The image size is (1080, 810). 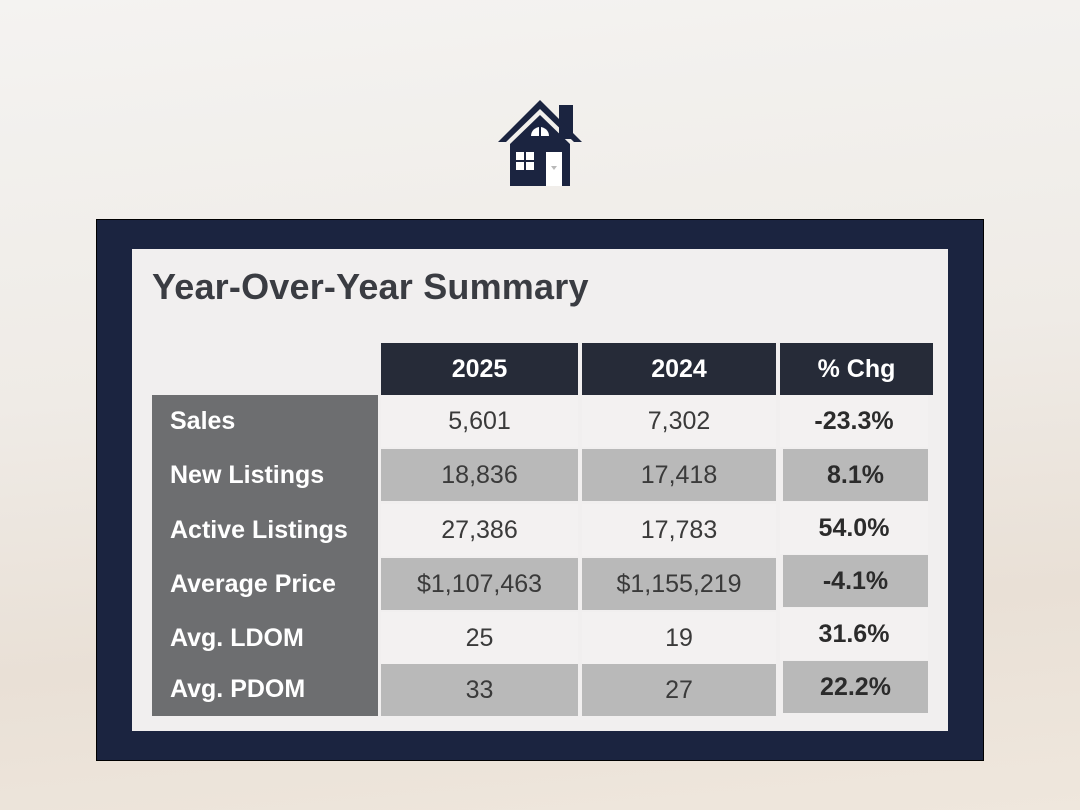 What do you see at coordinates (259, 529) in the screenshot?
I see `row-label-active-listings: Active Listings` at bounding box center [259, 529].